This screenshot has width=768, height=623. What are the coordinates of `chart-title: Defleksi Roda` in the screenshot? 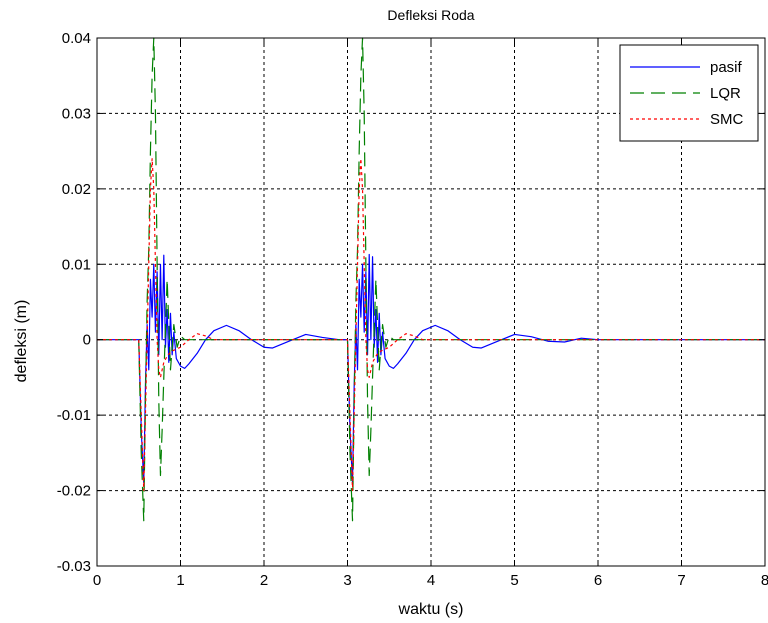 It's located at (430, 15).